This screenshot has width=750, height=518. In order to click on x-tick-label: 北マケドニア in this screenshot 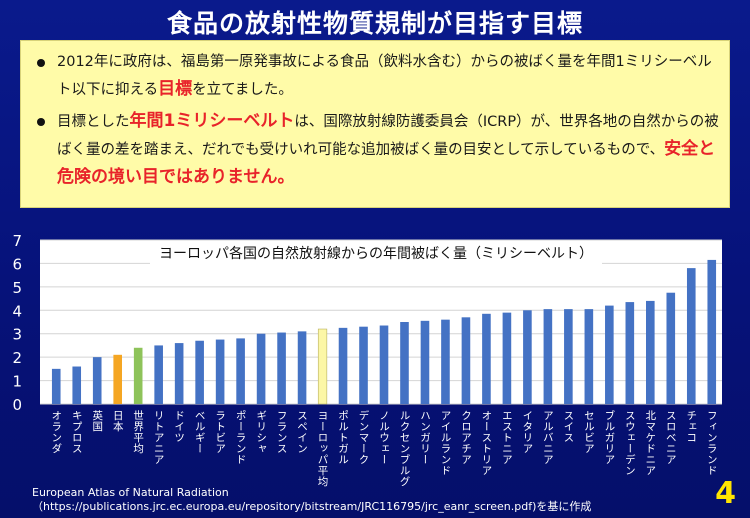, I will do `click(650, 443)`.